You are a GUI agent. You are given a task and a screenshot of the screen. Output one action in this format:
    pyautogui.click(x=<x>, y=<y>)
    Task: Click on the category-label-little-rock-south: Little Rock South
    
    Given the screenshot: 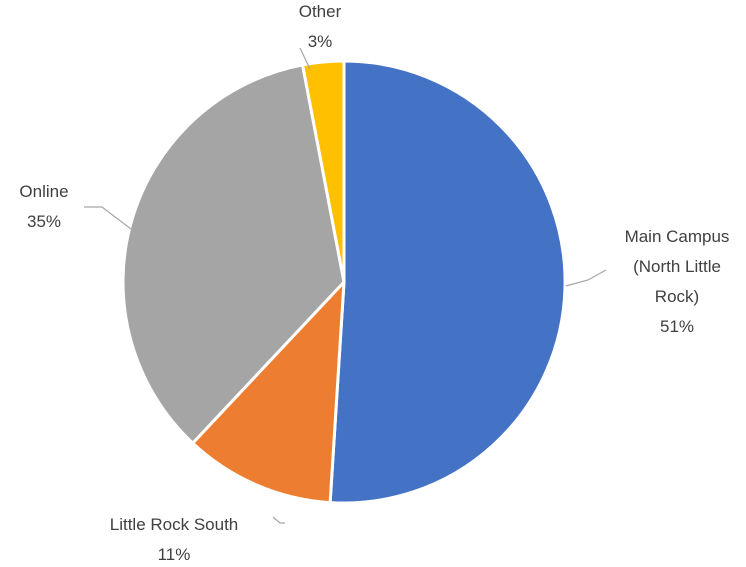 What is the action you would take?
    pyautogui.click(x=174, y=524)
    